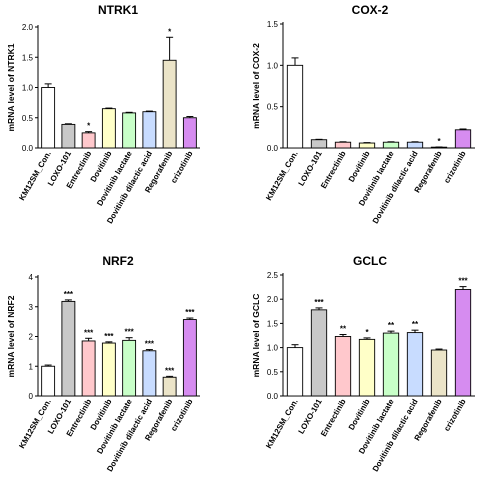  I want to click on ntrk1-bar-dovitinib-dilactic-acid, so click(149, 130).